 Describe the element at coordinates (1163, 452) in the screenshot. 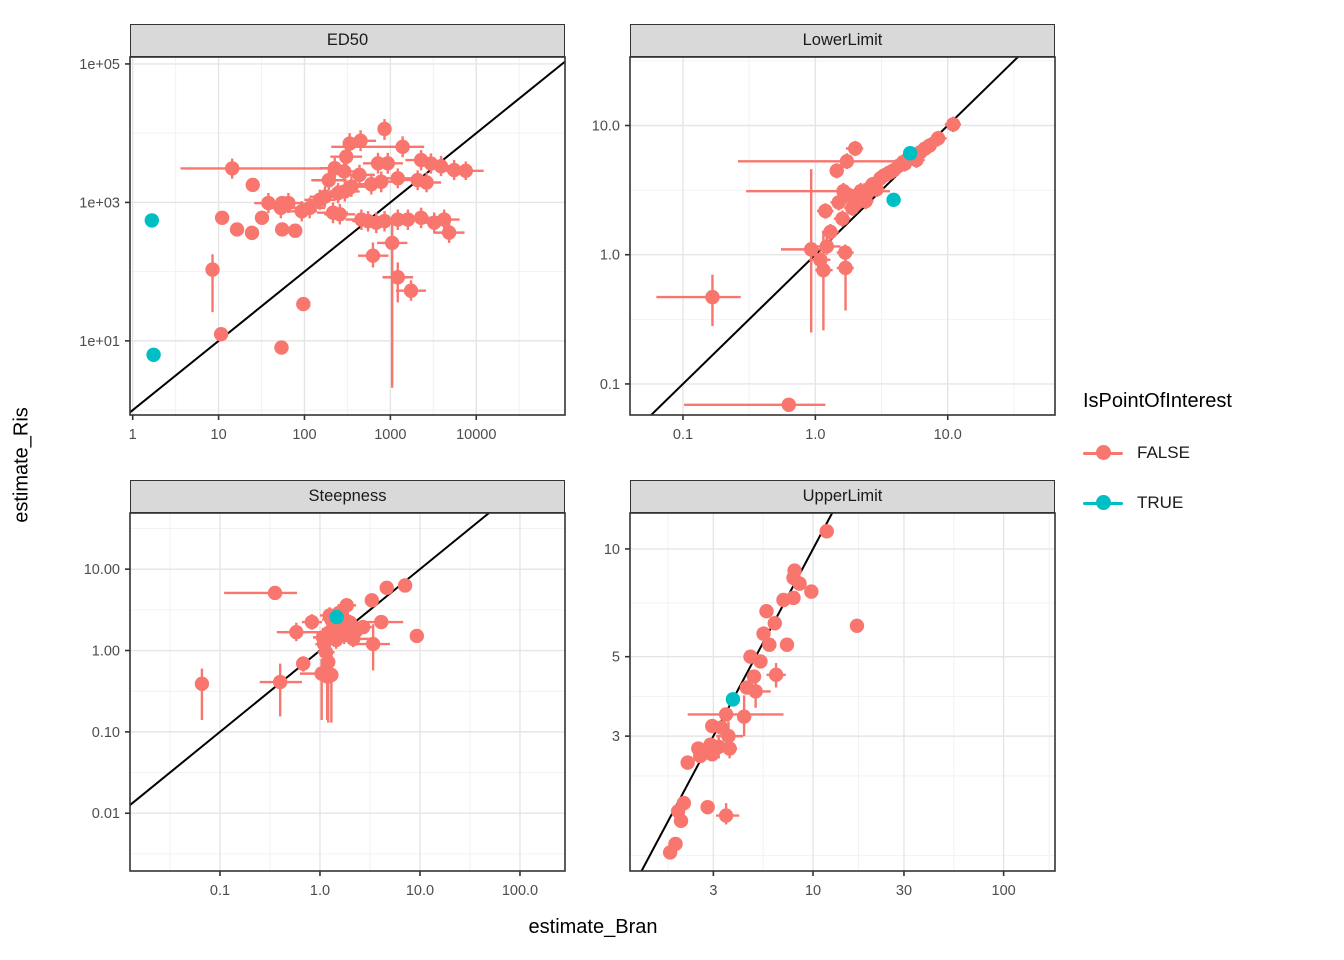

I see `legend-label-false: FALSE` at that location.